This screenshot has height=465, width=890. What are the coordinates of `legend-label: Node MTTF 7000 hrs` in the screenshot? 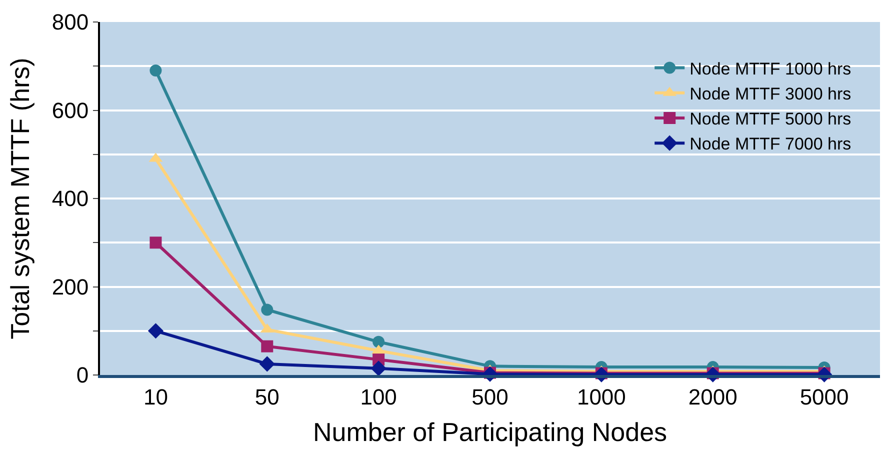 It's located at (771, 144).